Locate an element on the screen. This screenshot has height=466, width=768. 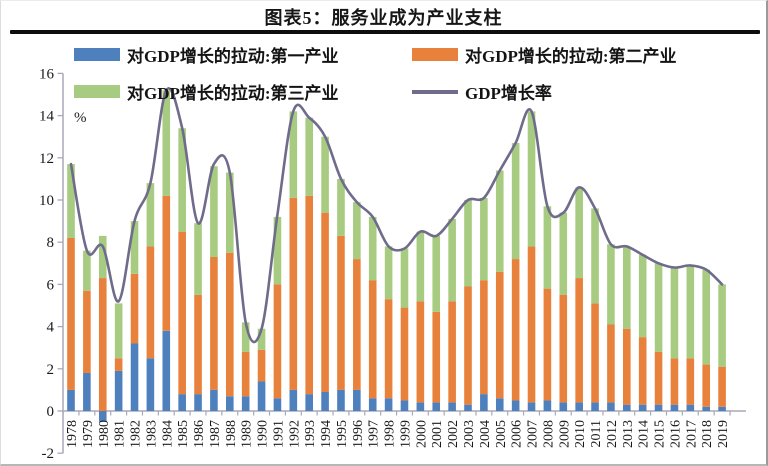
x-tick-label: 1980 is located at coordinates (104, 434).